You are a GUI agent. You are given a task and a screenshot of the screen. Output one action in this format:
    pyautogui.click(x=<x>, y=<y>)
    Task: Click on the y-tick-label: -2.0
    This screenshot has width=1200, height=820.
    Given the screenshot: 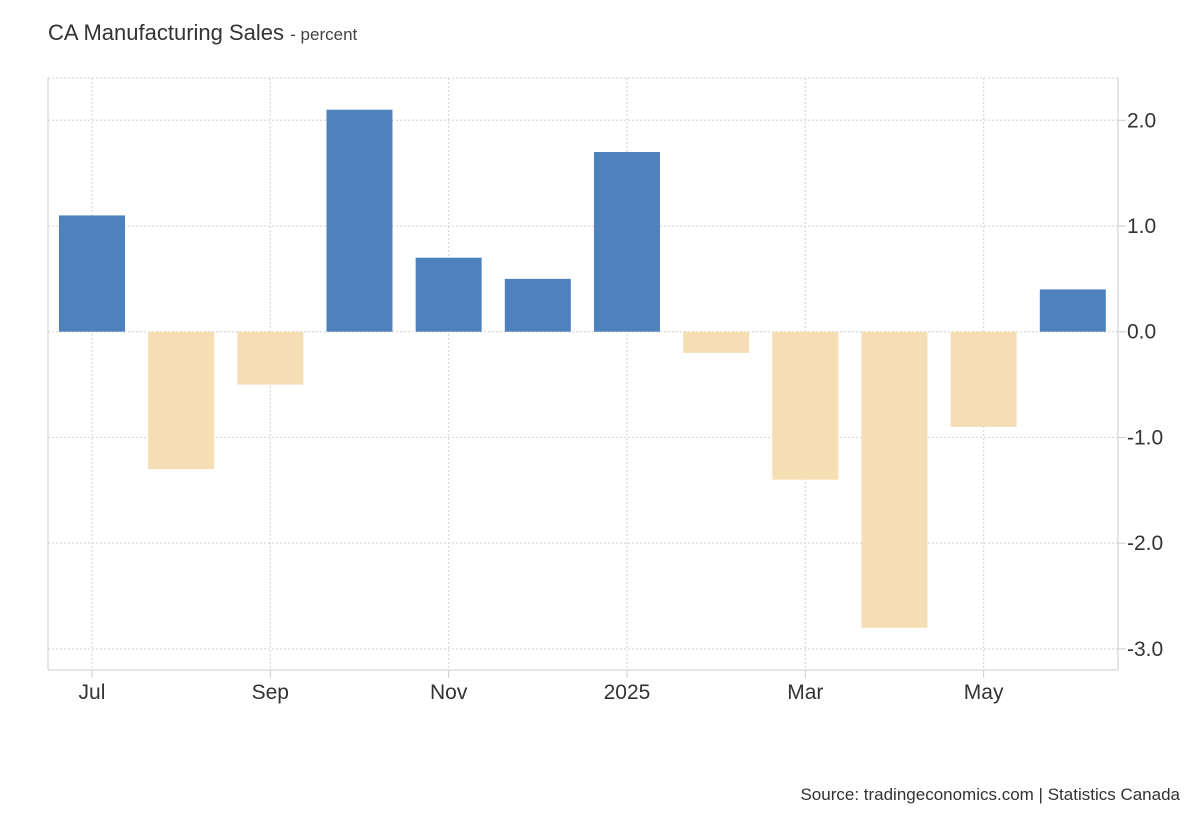 What is the action you would take?
    pyautogui.click(x=1145, y=543)
    